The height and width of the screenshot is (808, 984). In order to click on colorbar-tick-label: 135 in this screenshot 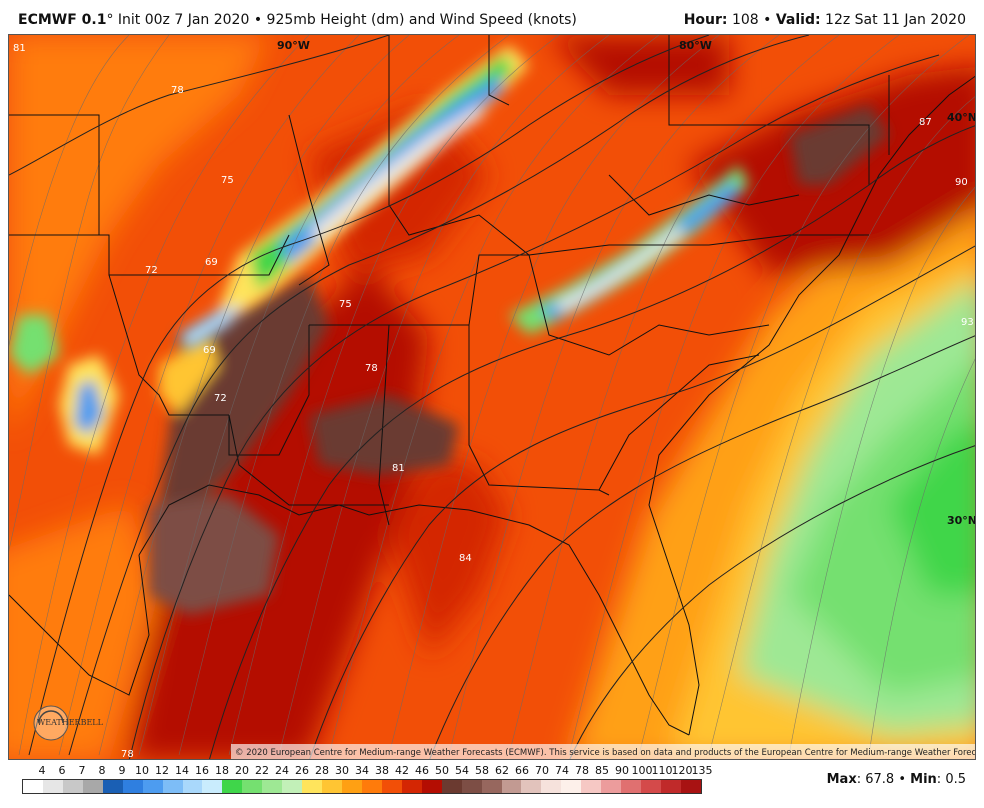, I will do `click(702, 770)`.